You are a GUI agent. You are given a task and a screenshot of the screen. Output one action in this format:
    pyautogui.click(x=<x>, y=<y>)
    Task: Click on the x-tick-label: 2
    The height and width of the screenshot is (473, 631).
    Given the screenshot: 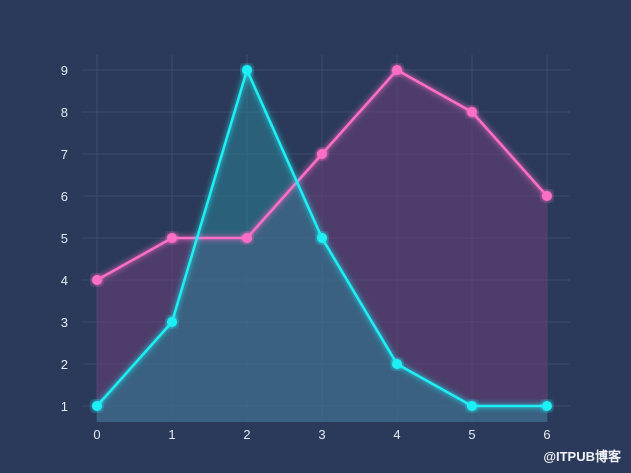 What is the action you would take?
    pyautogui.click(x=246, y=434)
    